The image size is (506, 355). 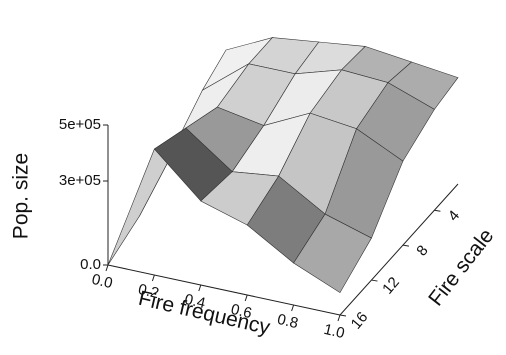 What do you see at coordinates (399, 249) in the screenshot?
I see `y-axis-line` at bounding box center [399, 249].